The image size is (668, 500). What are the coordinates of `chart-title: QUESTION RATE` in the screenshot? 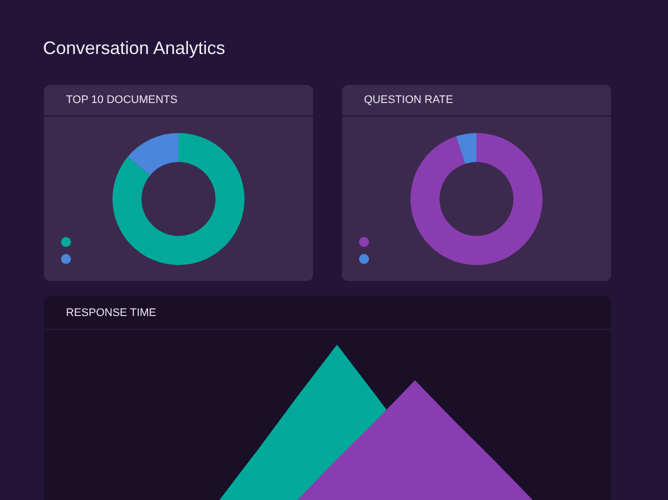 It's located at (409, 100).